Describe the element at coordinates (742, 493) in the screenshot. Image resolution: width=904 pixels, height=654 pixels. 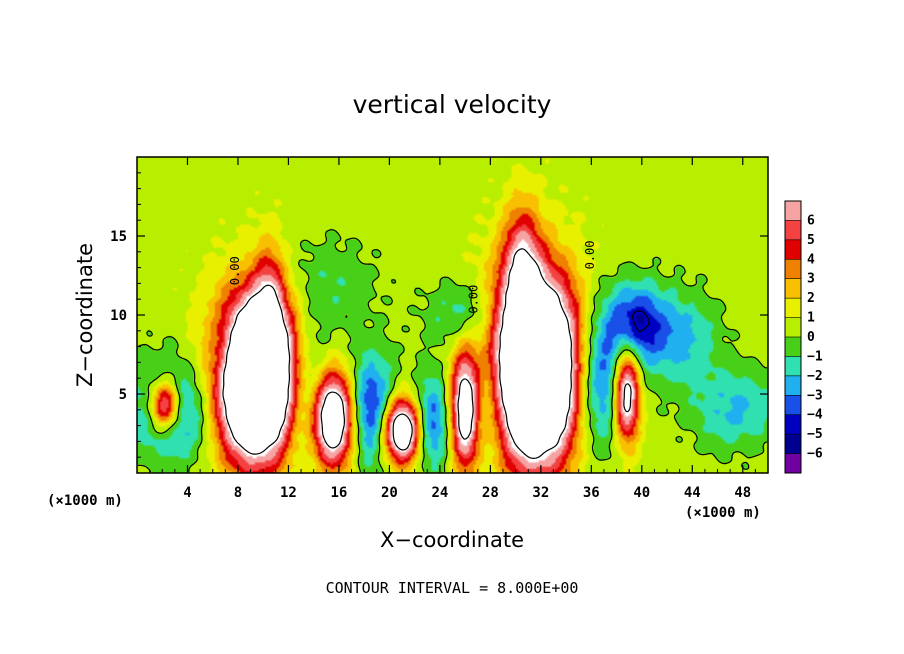
I see `x-tick-label: 48` at that location.